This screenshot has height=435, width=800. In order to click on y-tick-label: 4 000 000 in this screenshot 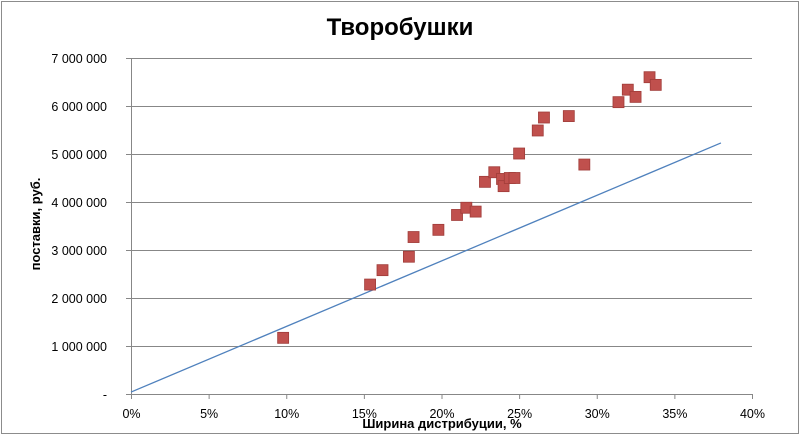, I will do `click(79, 203)`.